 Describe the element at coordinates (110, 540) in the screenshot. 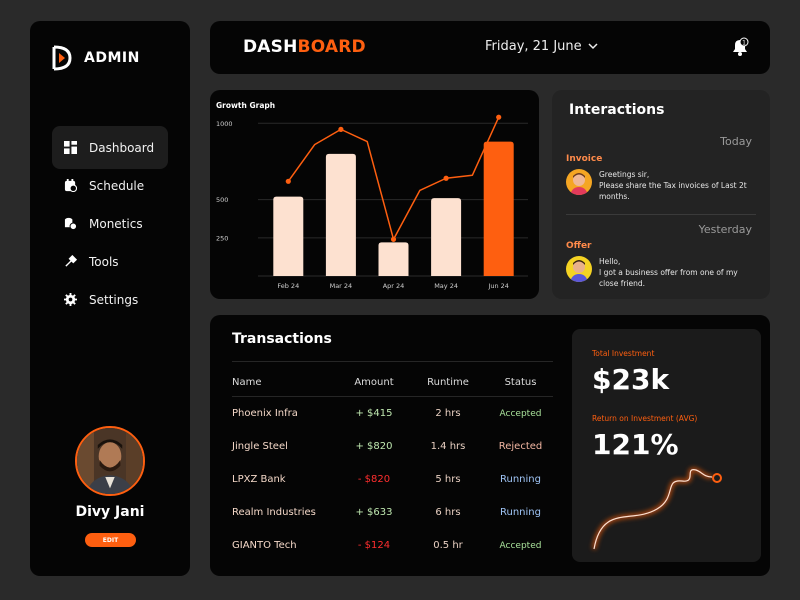

I see `edit-profile-button: EDIT` at that location.